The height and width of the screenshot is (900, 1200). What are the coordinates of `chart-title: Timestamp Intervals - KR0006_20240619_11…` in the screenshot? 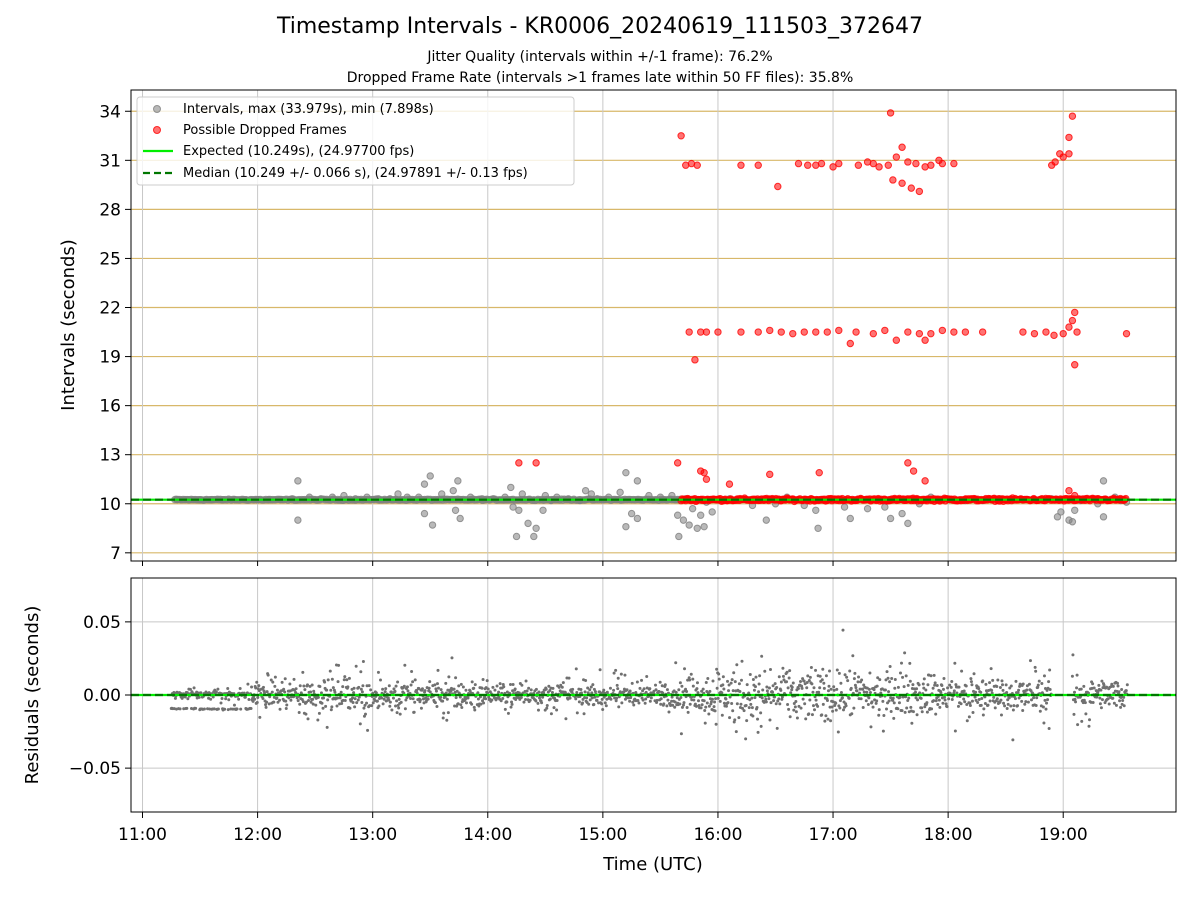 It's located at (600, 26).